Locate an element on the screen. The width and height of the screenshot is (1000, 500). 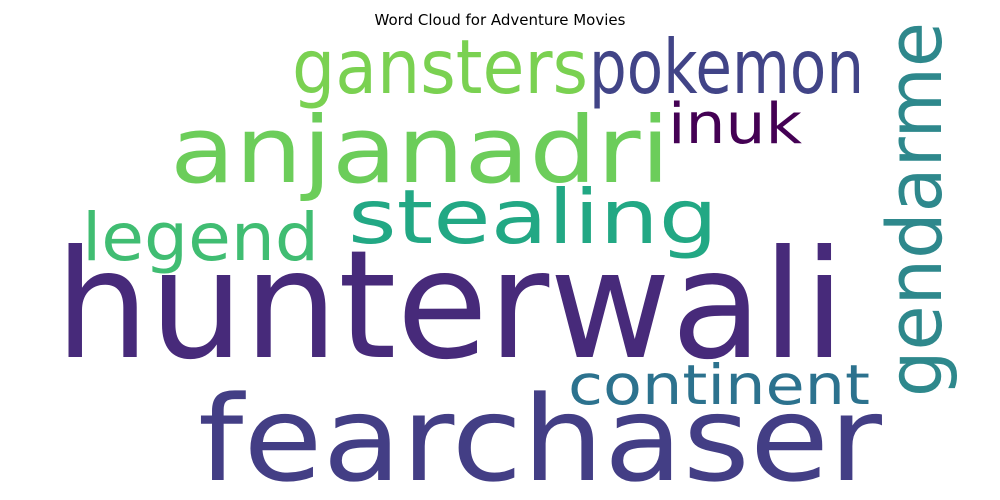
word-gansters: gansters is located at coordinates (440, 67).